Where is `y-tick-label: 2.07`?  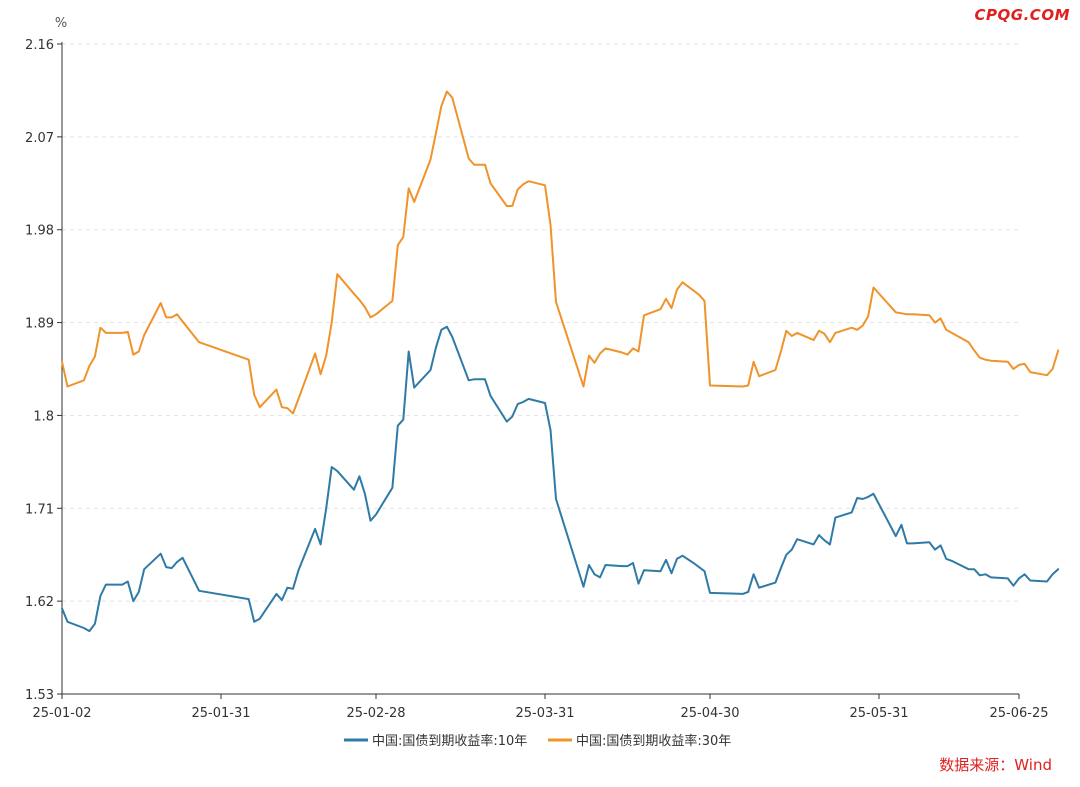
y-tick-label: 2.07 is located at coordinates (39, 138).